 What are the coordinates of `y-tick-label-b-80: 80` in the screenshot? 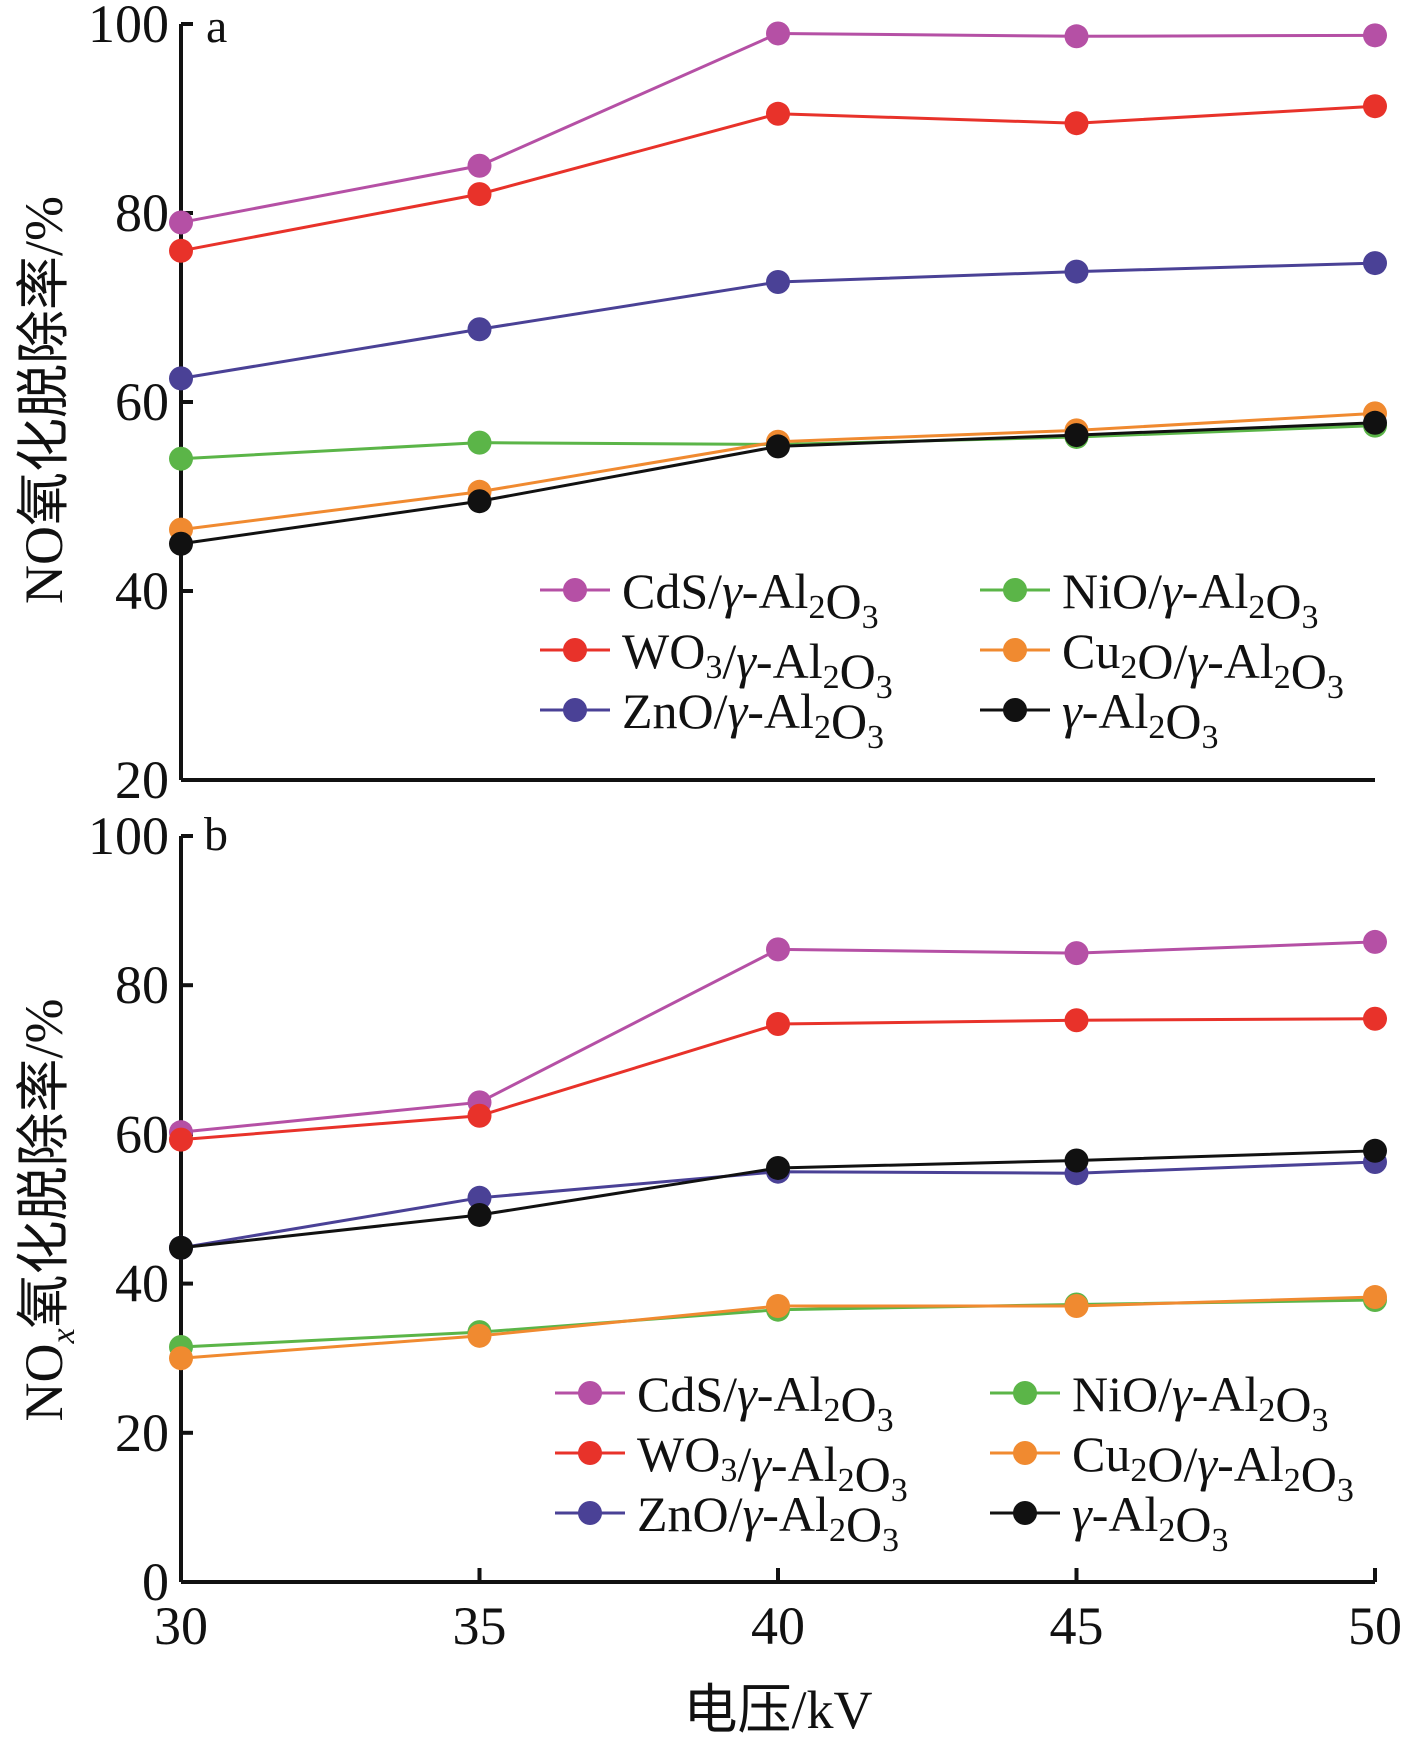 It's located at (142, 985).